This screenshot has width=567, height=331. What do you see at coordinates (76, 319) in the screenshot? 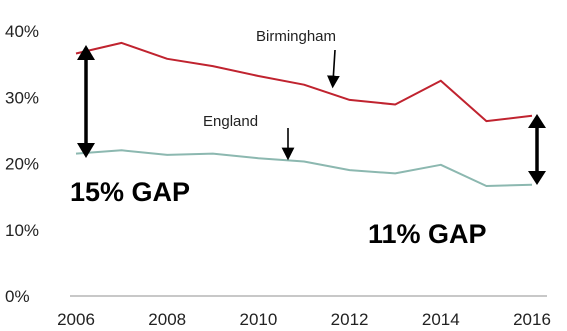
I see `x-tick-label: 2006` at bounding box center [76, 319].